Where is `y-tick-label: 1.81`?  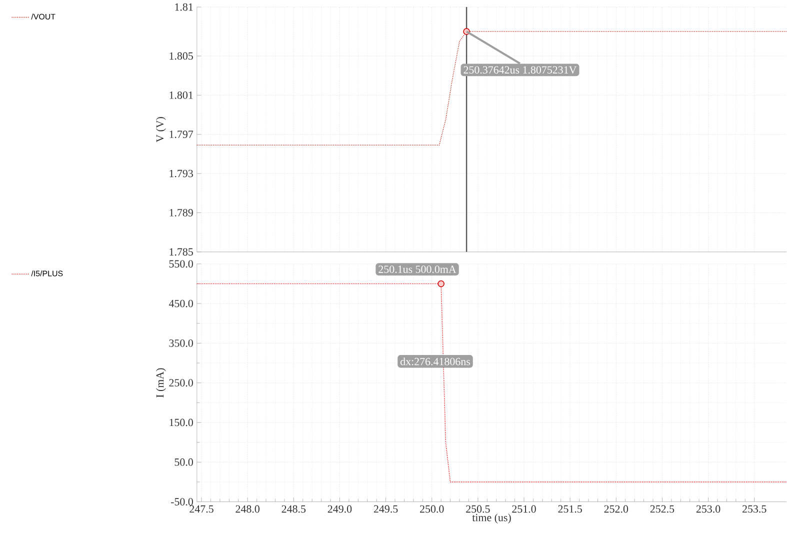
y-tick-label: 1.81 is located at coordinates (184, 7).